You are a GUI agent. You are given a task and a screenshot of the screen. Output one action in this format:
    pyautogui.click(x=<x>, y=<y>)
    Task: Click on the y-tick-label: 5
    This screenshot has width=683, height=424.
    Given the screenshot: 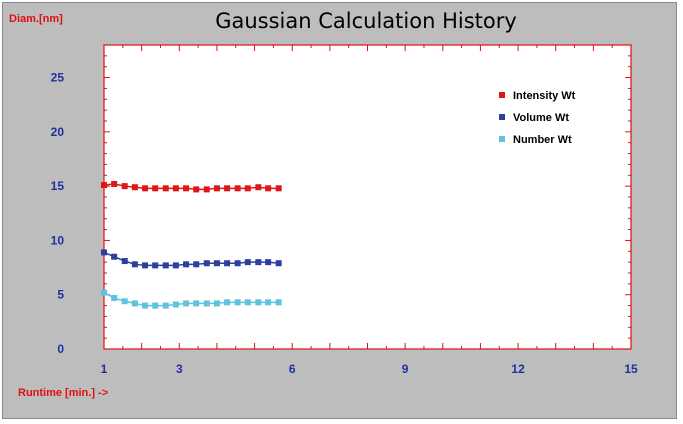 What is the action you would take?
    pyautogui.click(x=60, y=295)
    